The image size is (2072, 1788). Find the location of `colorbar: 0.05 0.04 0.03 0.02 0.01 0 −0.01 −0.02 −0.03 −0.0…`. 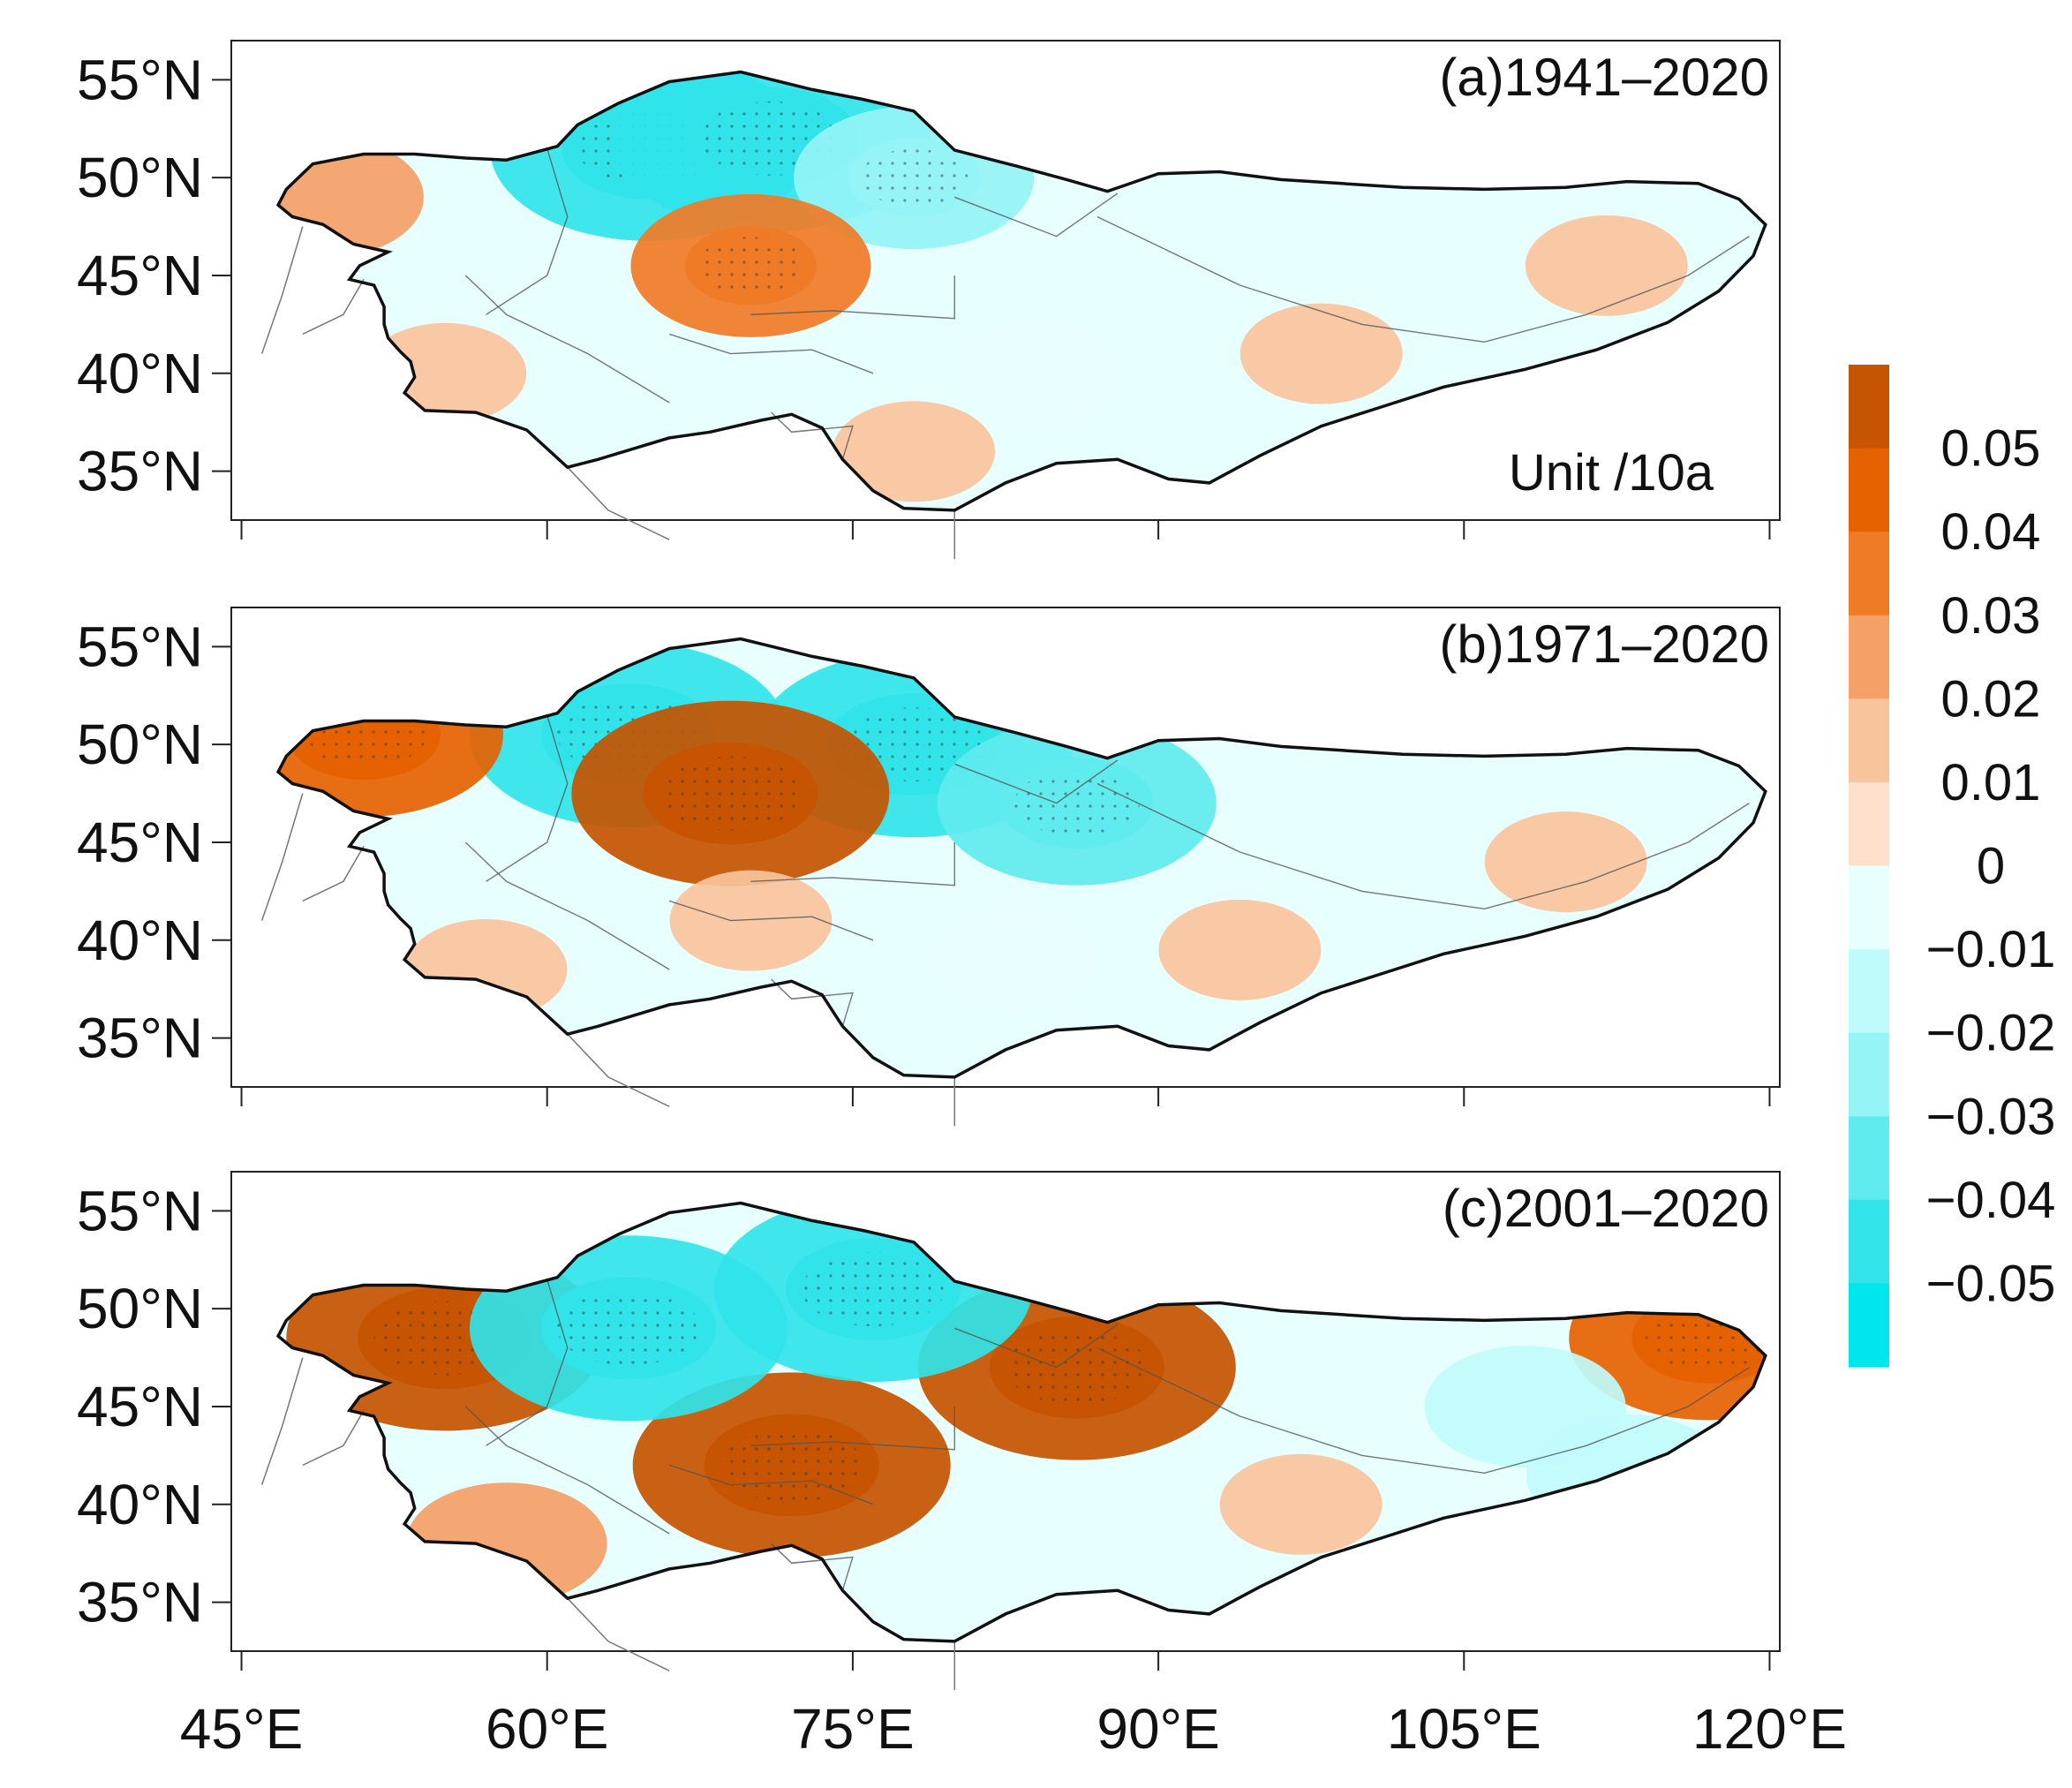

colorbar: 0.05 0.04 0.03 0.02 0.01 0 −0.01 −0.02 −0.03 −0.0… is located at coordinates (1952, 866).